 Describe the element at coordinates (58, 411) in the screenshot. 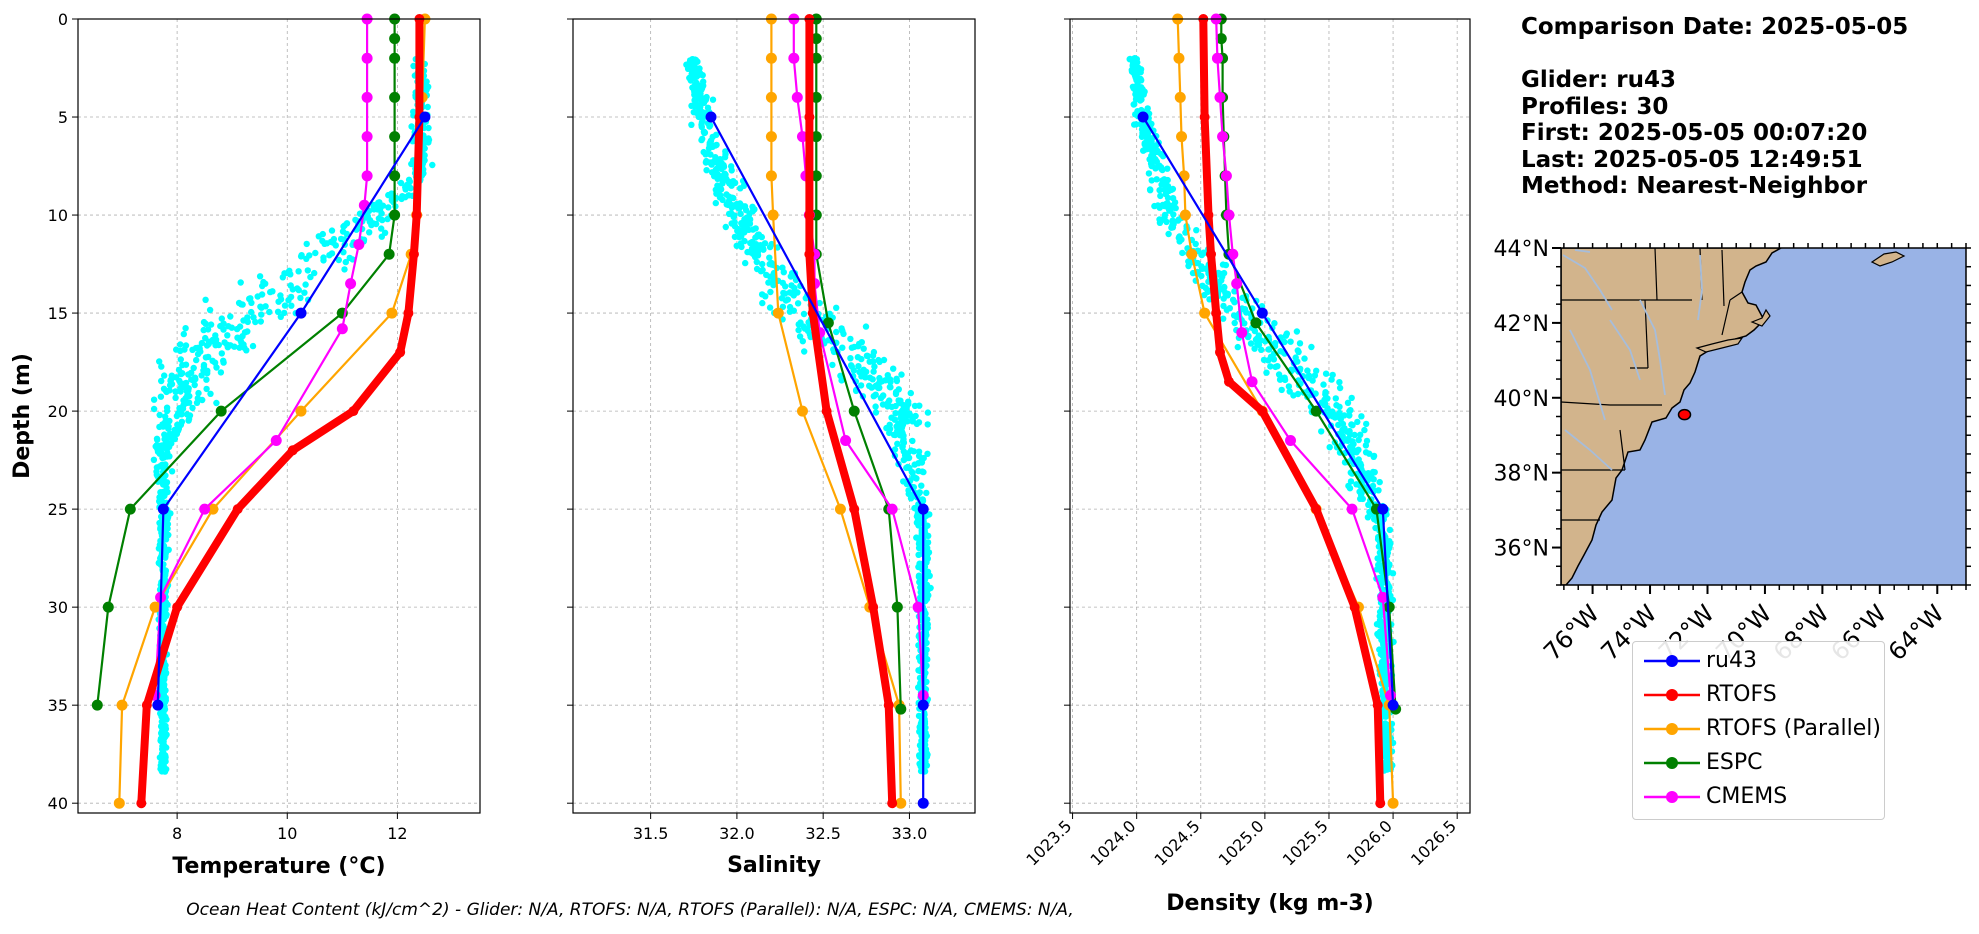

I see `y-tick-label: 20` at that location.